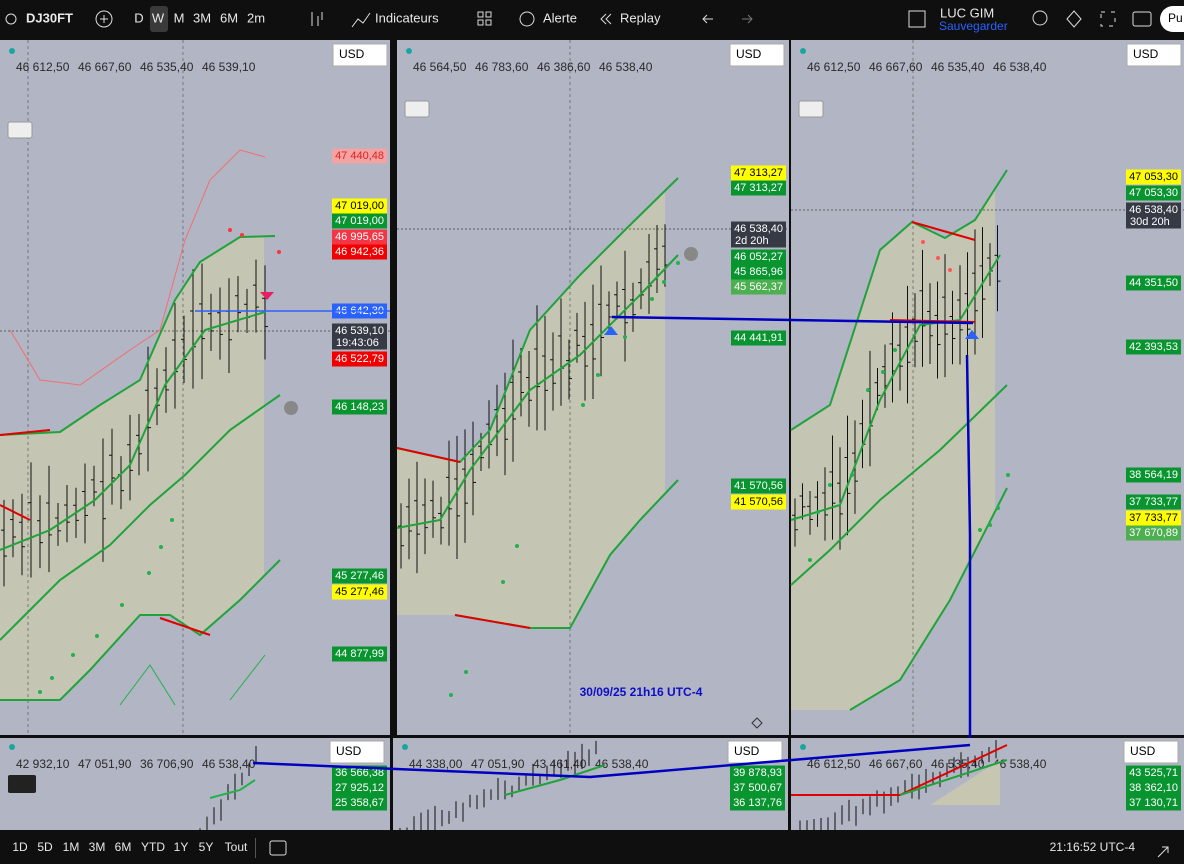 The height and width of the screenshot is (864, 1184). Describe the element at coordinates (236, 847) in the screenshot. I see `range-button: Tout` at that location.